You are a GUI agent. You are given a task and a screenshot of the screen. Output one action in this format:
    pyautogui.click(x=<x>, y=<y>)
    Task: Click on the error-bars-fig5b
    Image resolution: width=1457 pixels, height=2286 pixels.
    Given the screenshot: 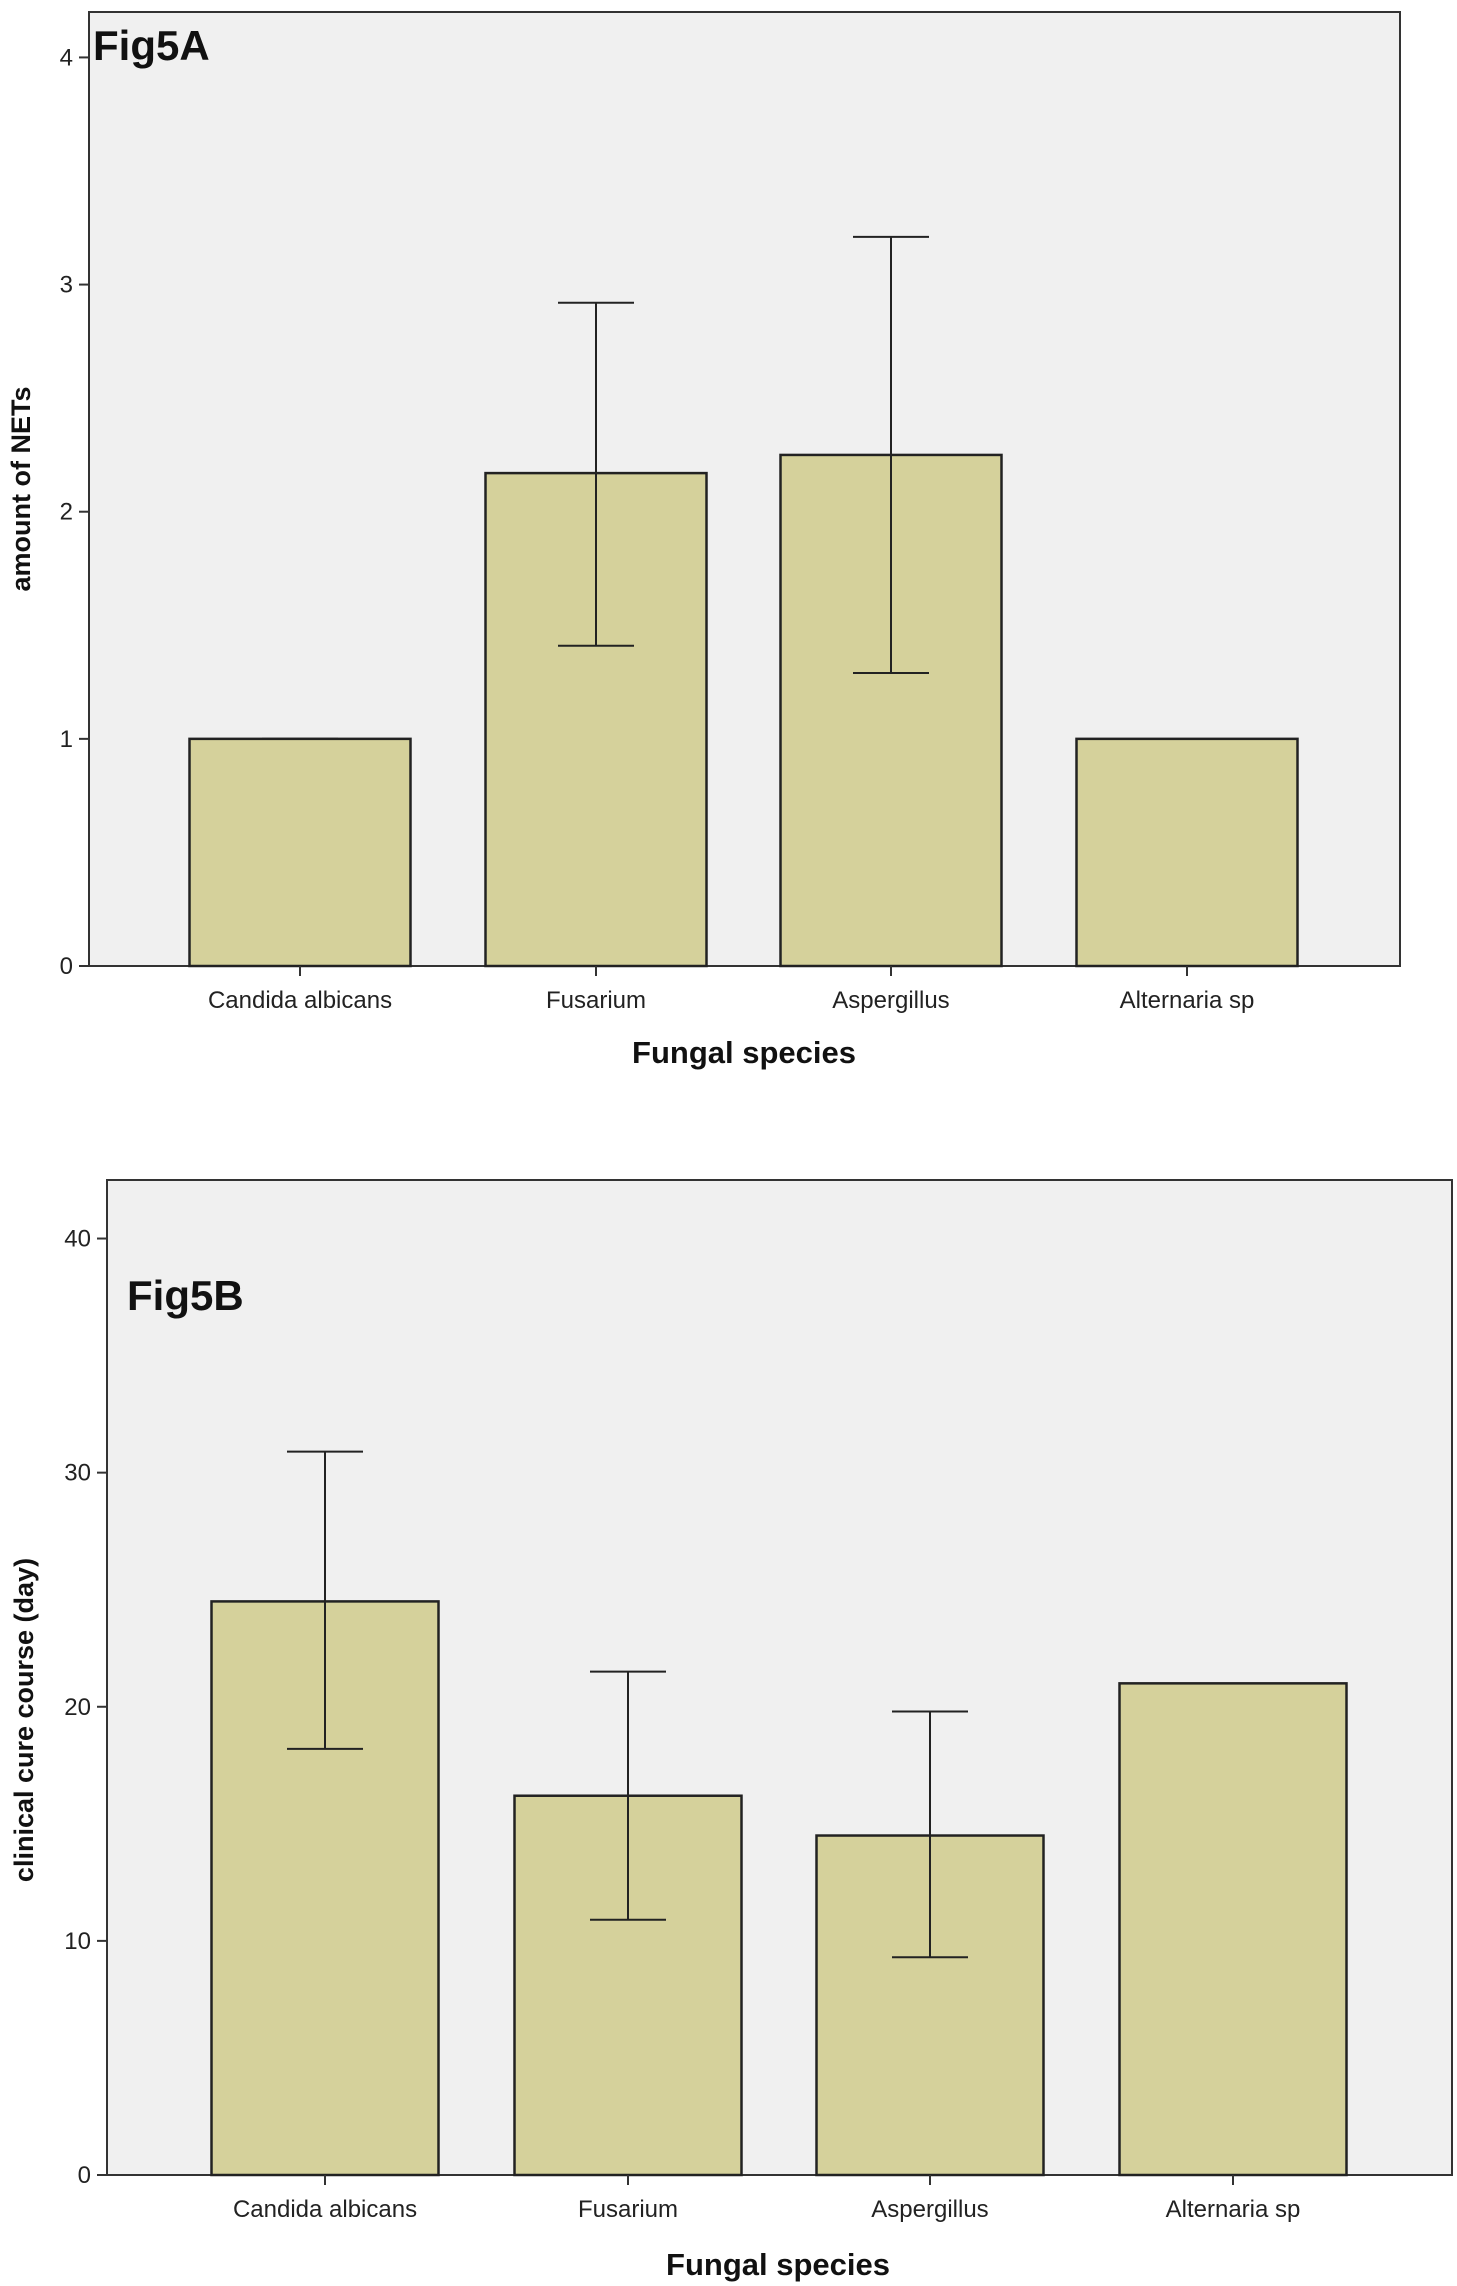 What is the action you would take?
    pyautogui.click(x=627, y=1704)
    